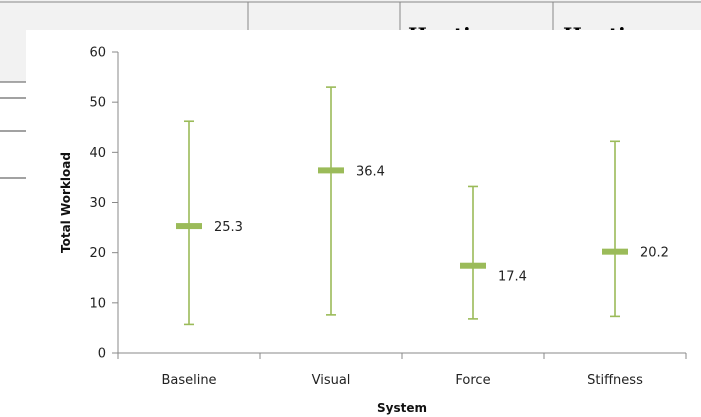  Describe the element at coordinates (97, 153) in the screenshot. I see `y-tick-label: 40` at that location.